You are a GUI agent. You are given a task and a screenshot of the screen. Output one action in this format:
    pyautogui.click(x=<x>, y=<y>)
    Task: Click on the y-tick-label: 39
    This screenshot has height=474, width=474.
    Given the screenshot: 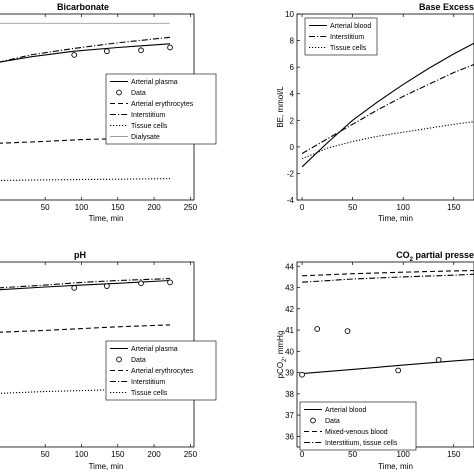 What is the action you would take?
    pyautogui.click(x=289, y=373)
    